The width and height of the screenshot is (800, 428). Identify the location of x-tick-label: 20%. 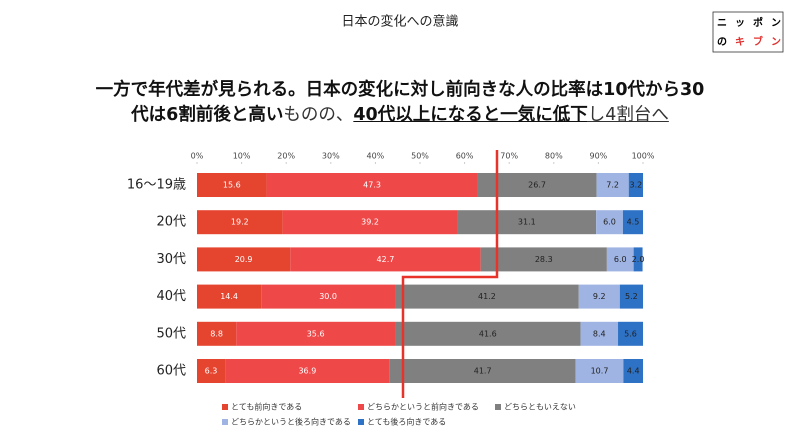
(286, 156).